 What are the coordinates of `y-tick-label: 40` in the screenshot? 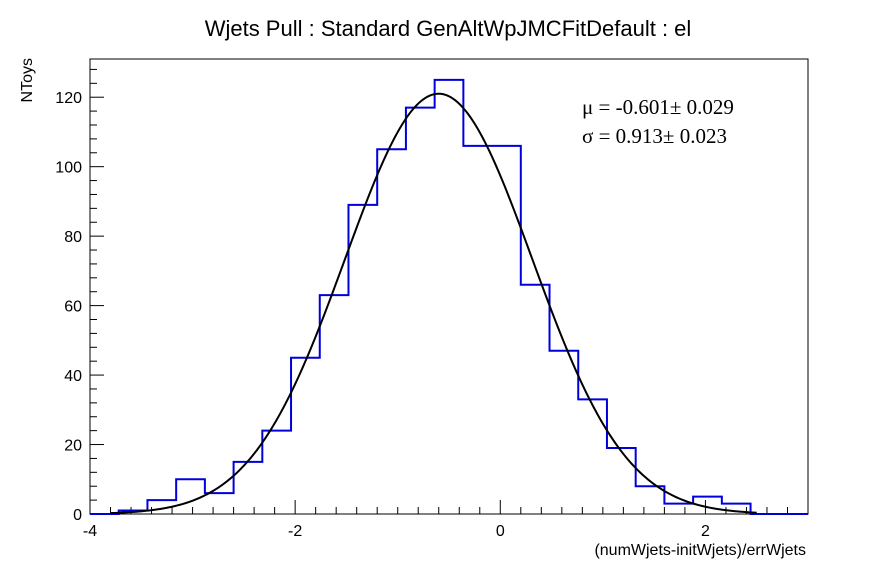 It's located at (73, 376).